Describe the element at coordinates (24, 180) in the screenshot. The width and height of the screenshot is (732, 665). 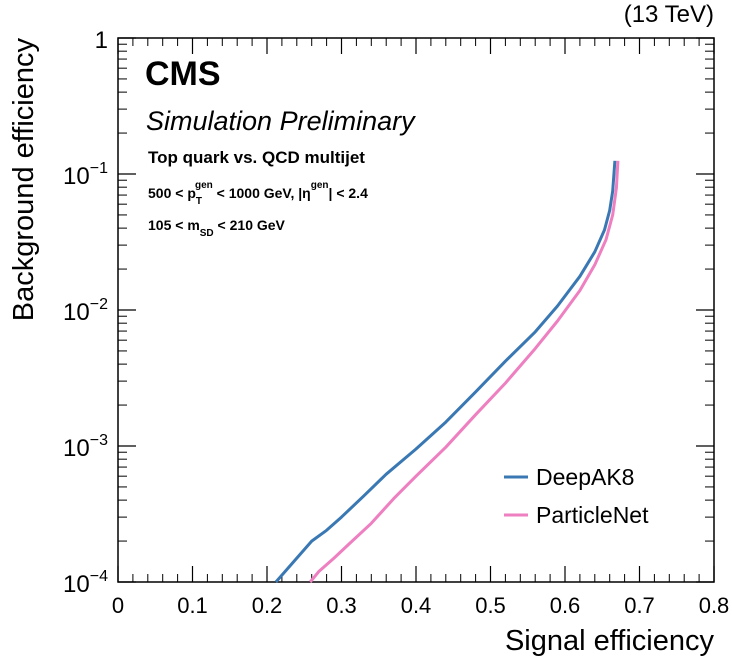
I see `y-axis-title: Background efficiency` at that location.